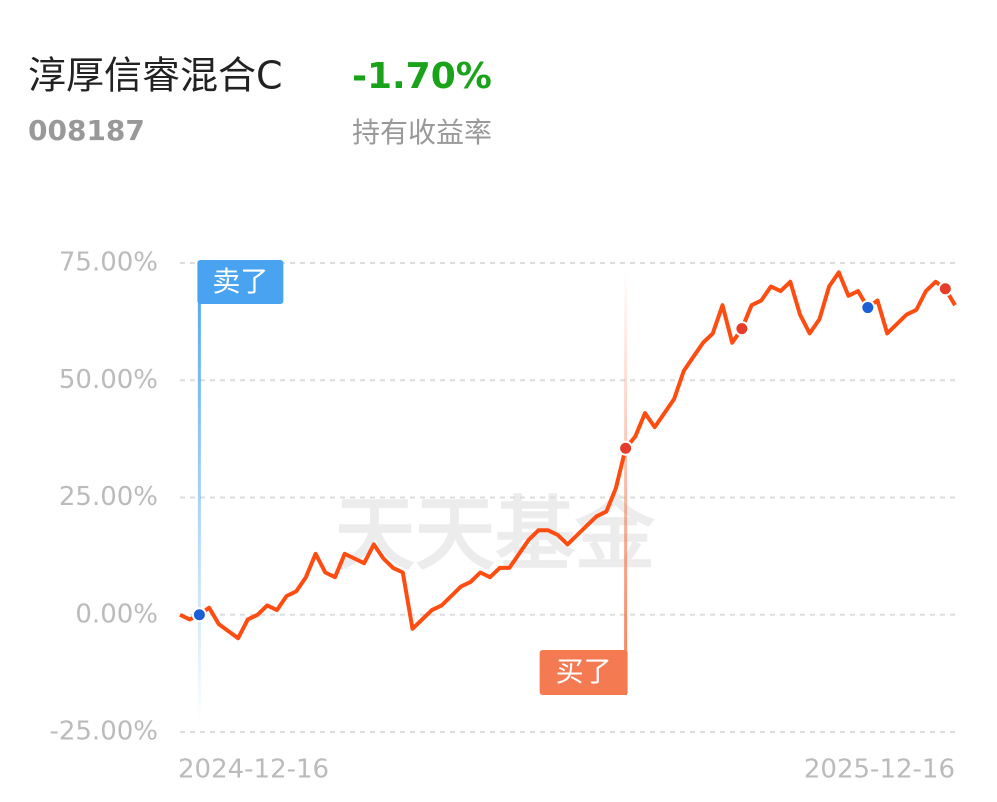  I want to click on return-label: 持有收益率, so click(422, 132).